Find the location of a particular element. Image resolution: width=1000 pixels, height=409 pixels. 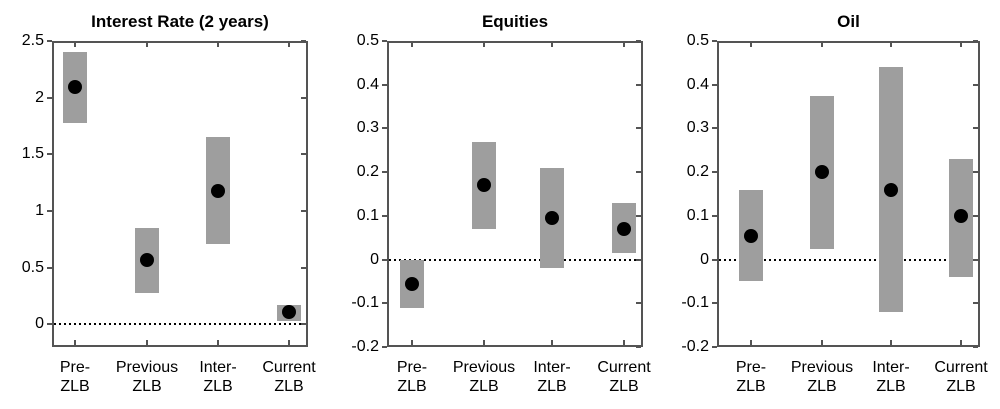

y-axis-tick-label: 0.5 is located at coordinates (32, 267).